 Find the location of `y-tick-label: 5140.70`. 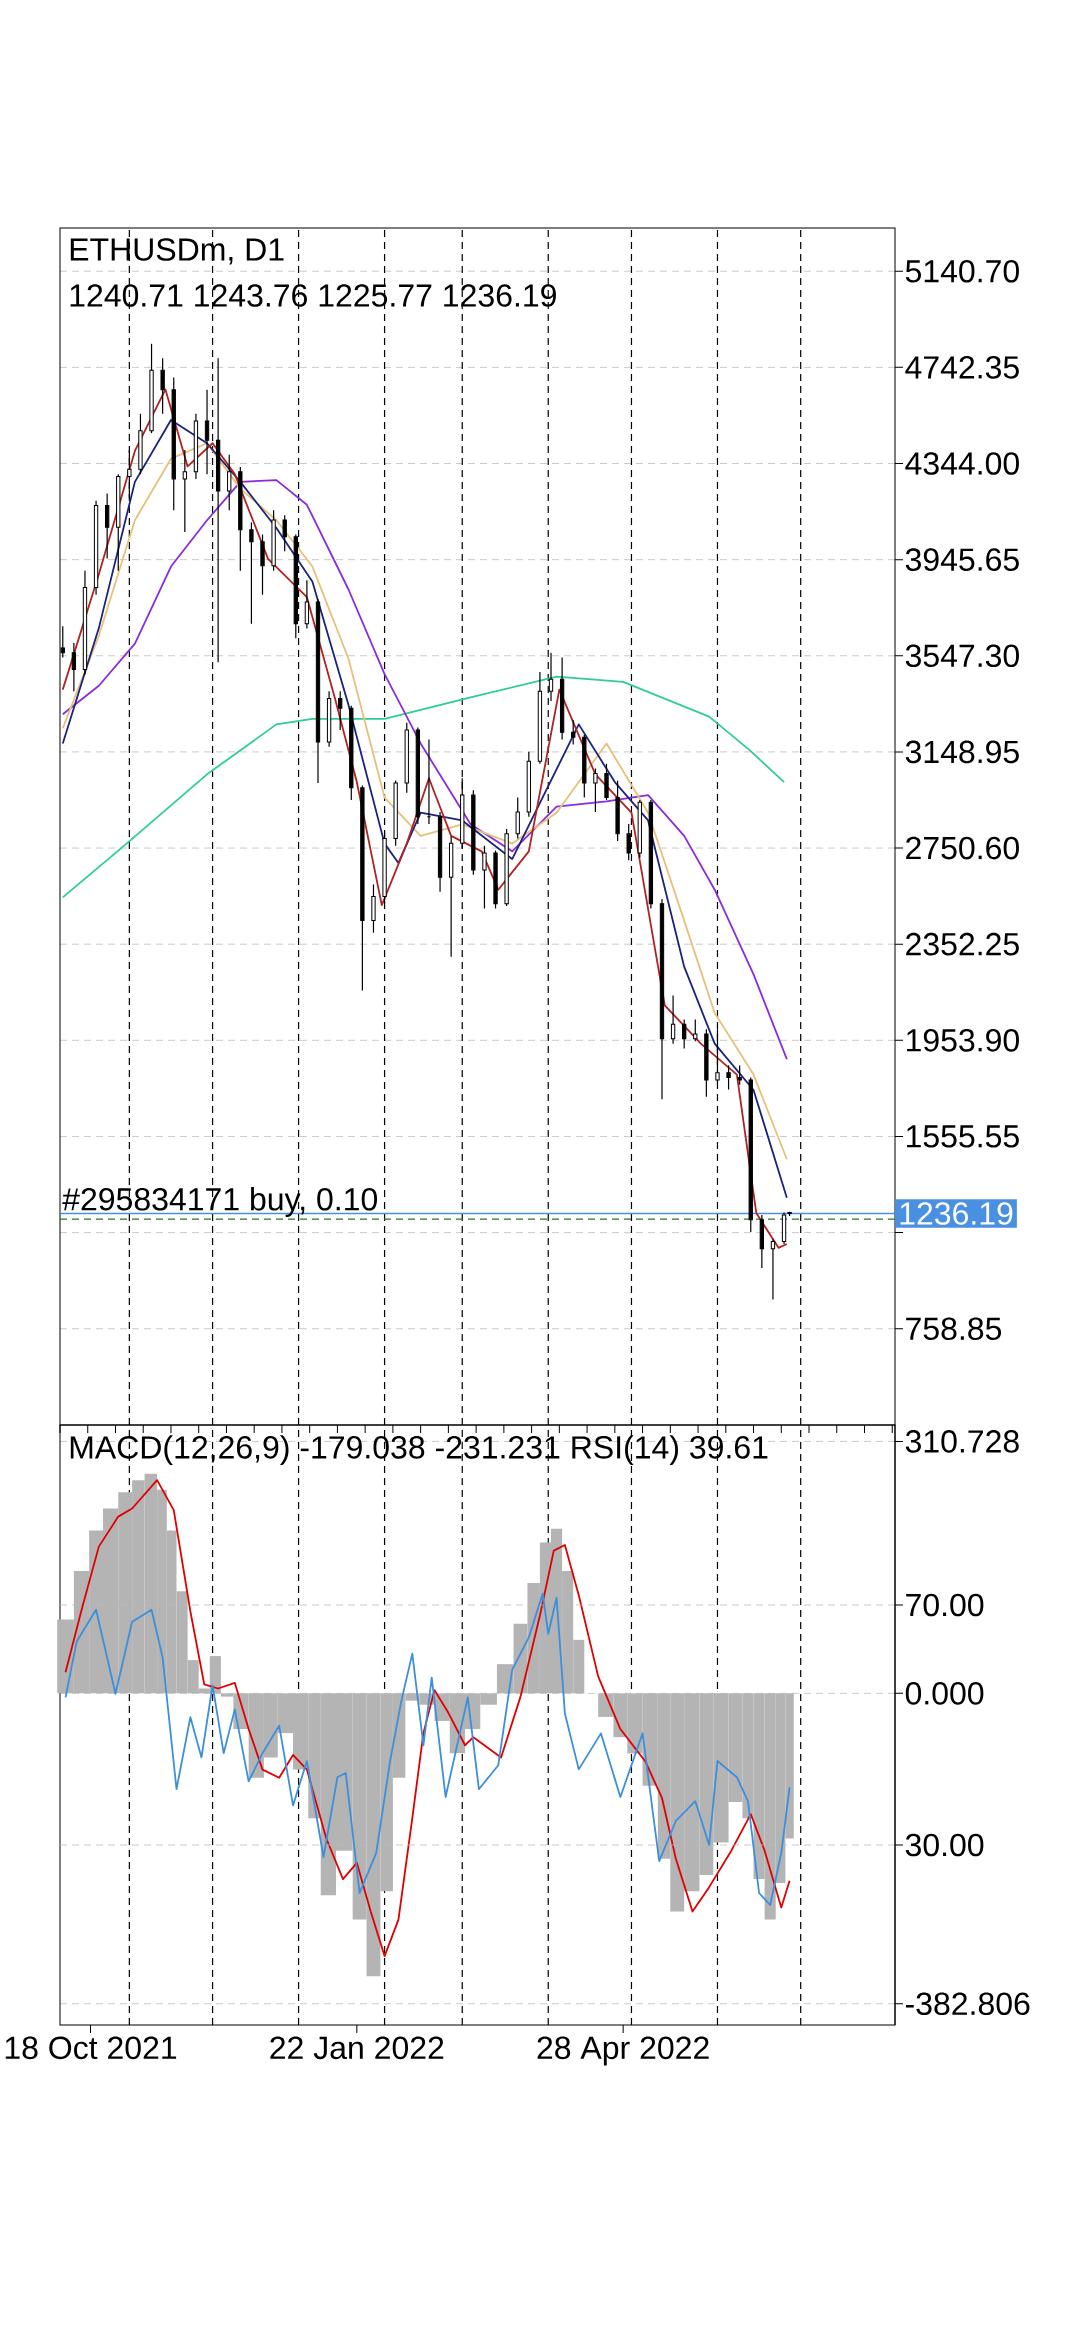

y-tick-label: 5140.70 is located at coordinates (962, 271).